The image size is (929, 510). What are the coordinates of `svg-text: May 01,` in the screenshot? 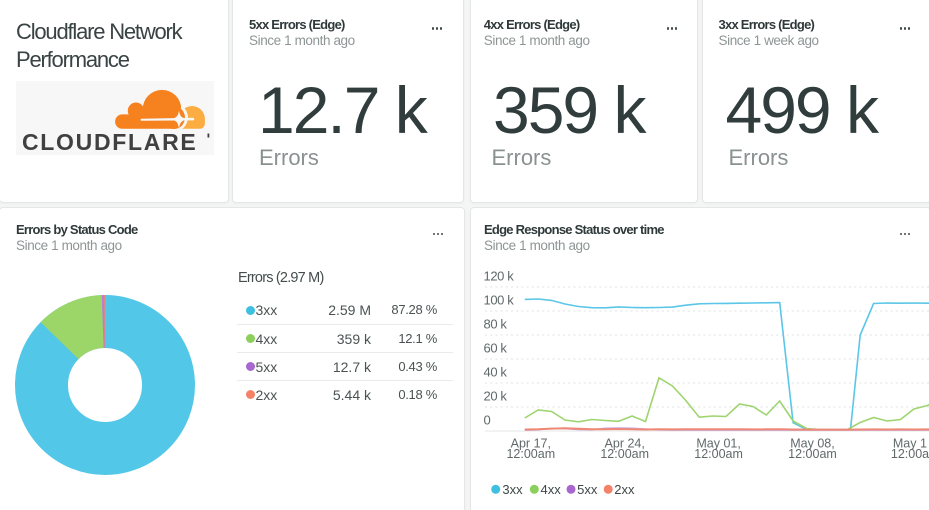 It's located at (718, 443).